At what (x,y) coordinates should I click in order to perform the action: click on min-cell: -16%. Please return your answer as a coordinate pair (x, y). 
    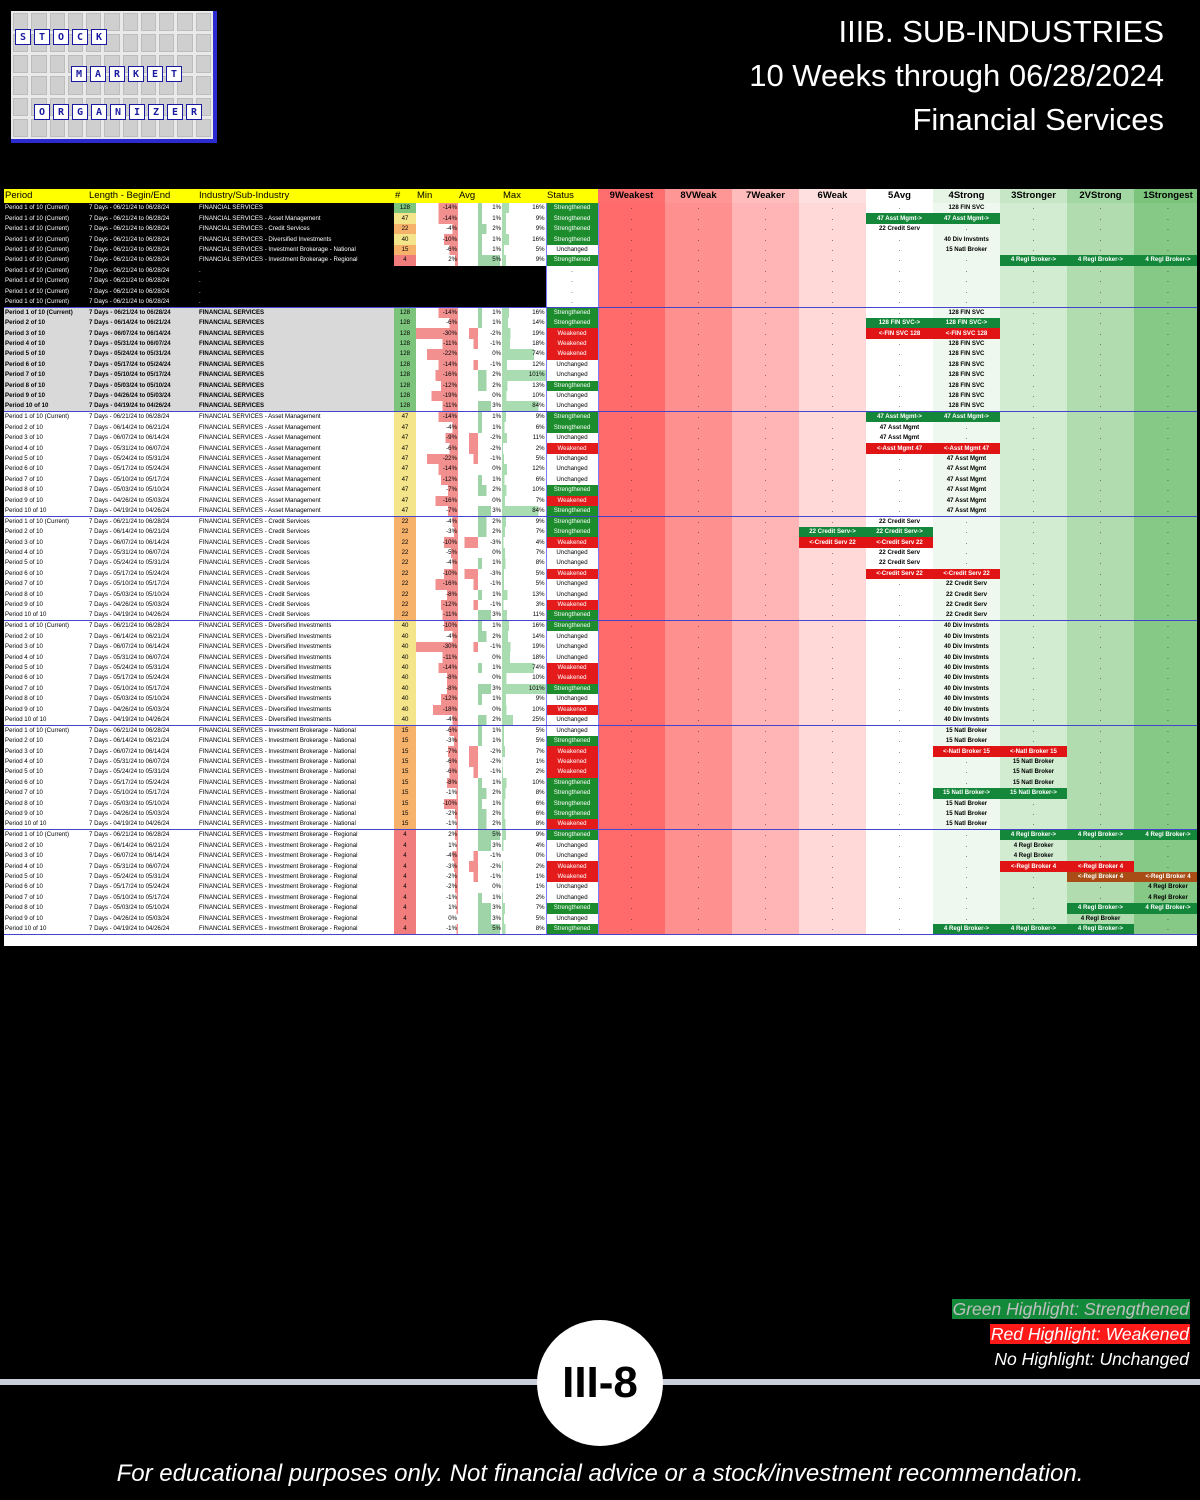
    Looking at the image, I should click on (437, 500).